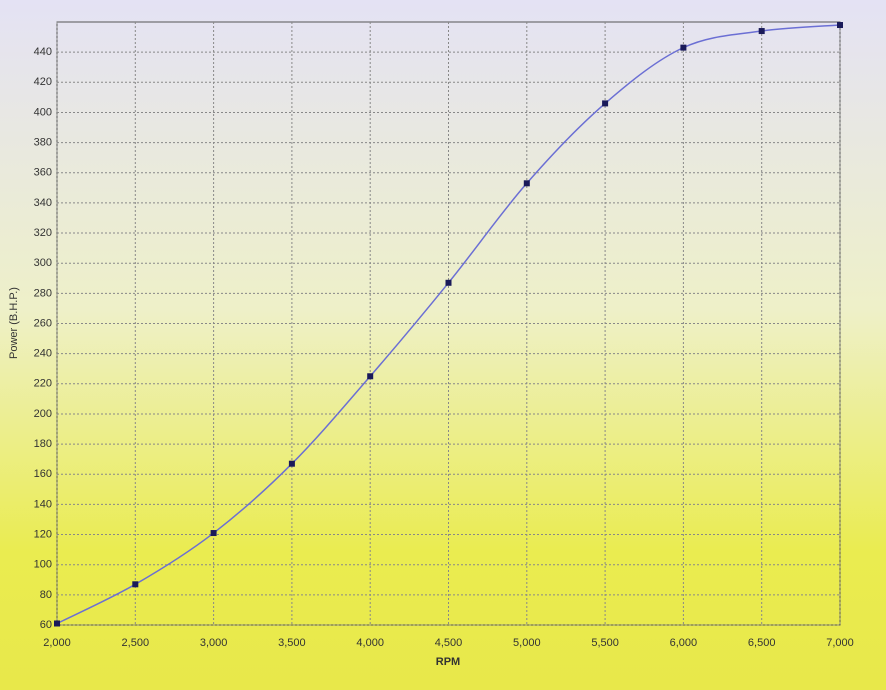 The image size is (886, 690). Describe the element at coordinates (43, 384) in the screenshot. I see `y-tick-label: 220` at that location.